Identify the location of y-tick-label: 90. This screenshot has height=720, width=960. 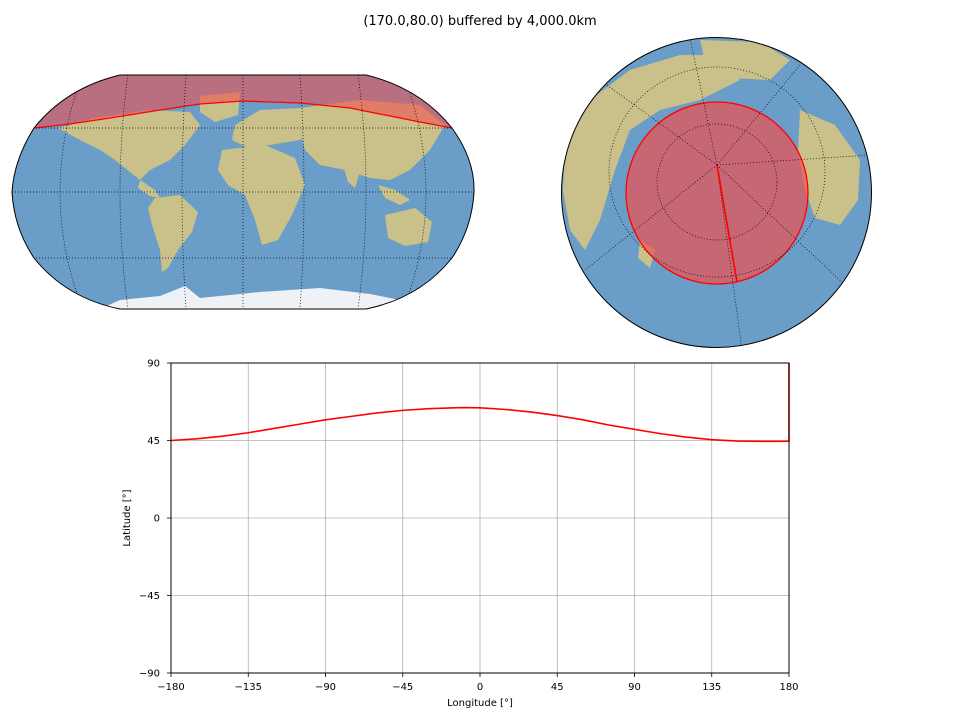
(153, 364).